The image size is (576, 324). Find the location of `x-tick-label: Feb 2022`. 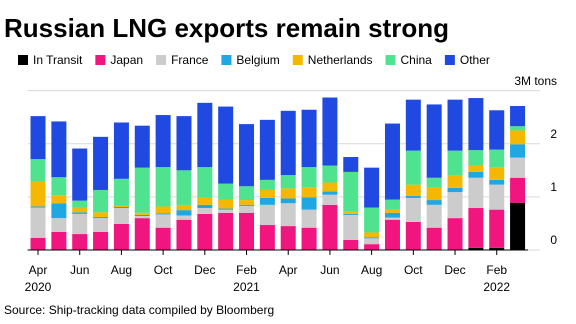

x-tick-label: Feb 2022 is located at coordinates (497, 278).